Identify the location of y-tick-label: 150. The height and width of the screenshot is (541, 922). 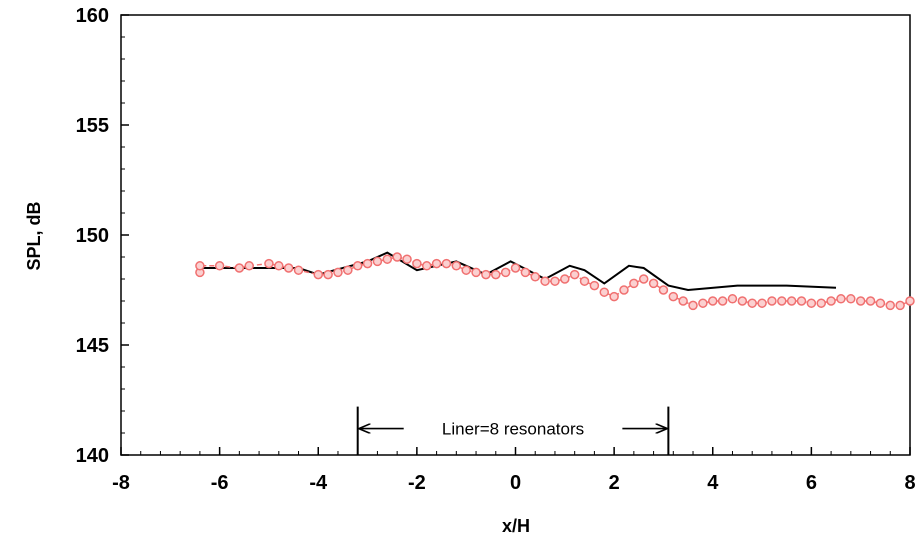
(92, 236).